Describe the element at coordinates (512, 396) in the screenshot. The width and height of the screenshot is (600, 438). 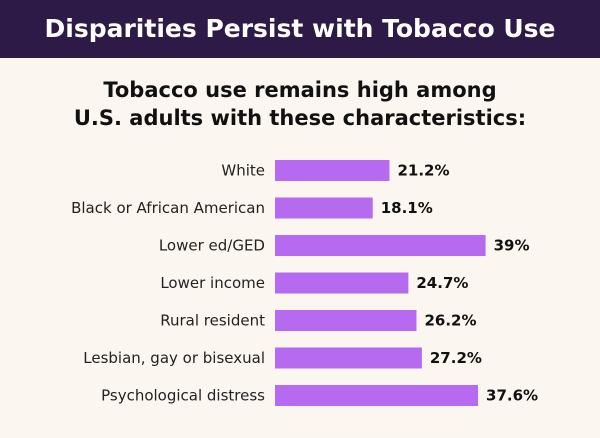
I see `value-label-6: 37.6%` at that location.